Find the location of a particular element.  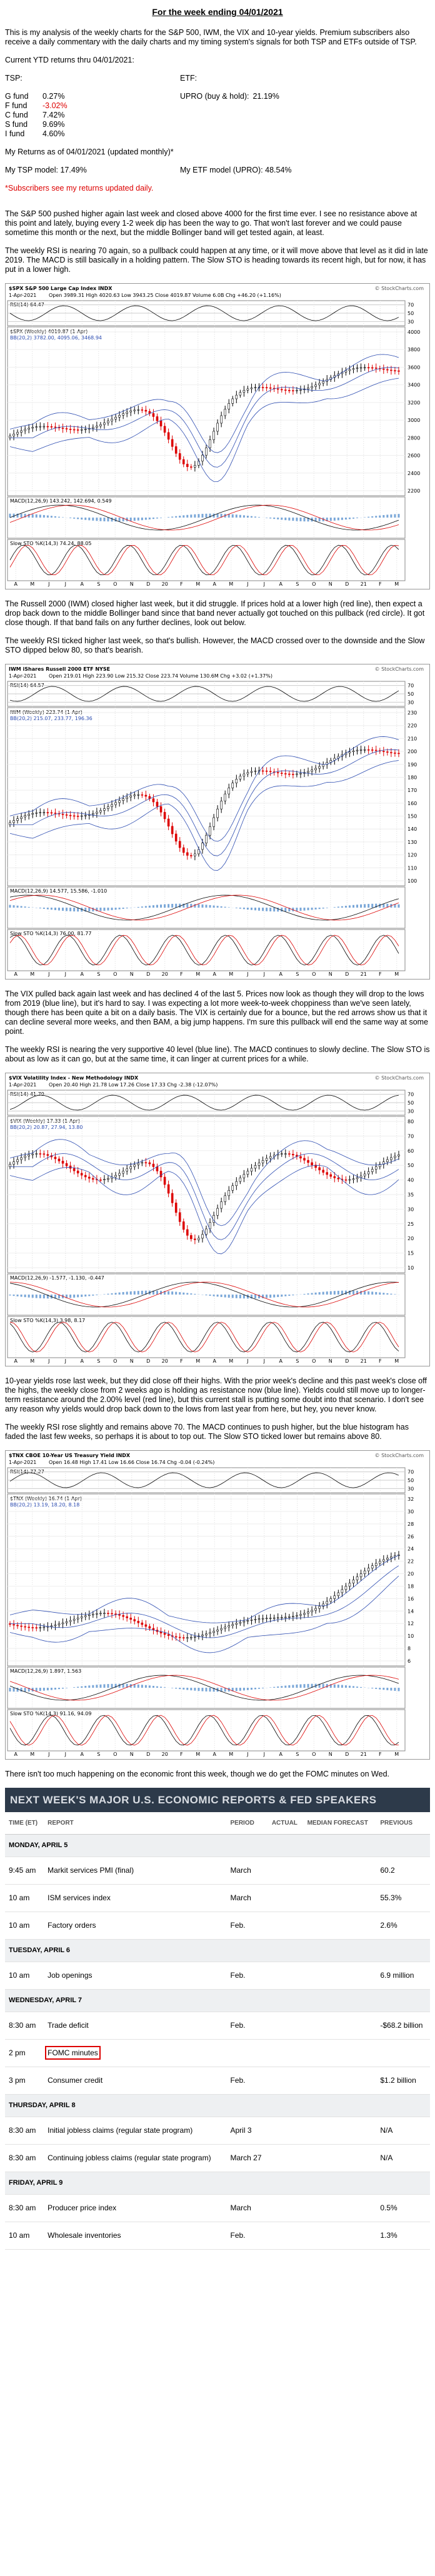

price-tick: 230 is located at coordinates (412, 713).